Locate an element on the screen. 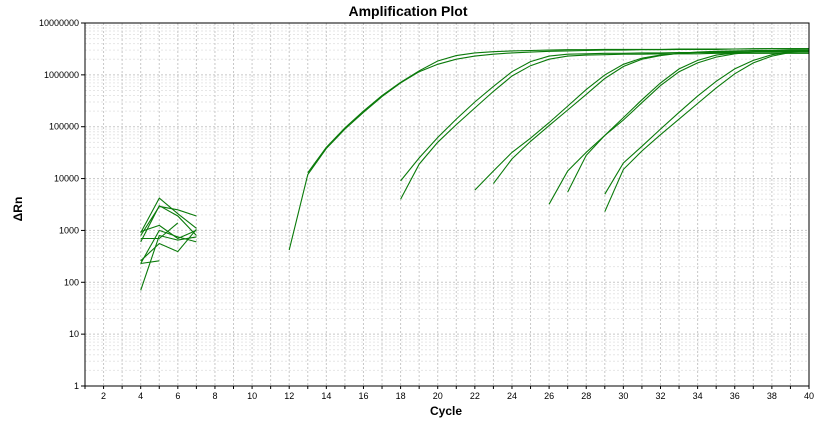 The width and height of the screenshot is (817, 429). x-tick-label: 26 is located at coordinates (549, 396).